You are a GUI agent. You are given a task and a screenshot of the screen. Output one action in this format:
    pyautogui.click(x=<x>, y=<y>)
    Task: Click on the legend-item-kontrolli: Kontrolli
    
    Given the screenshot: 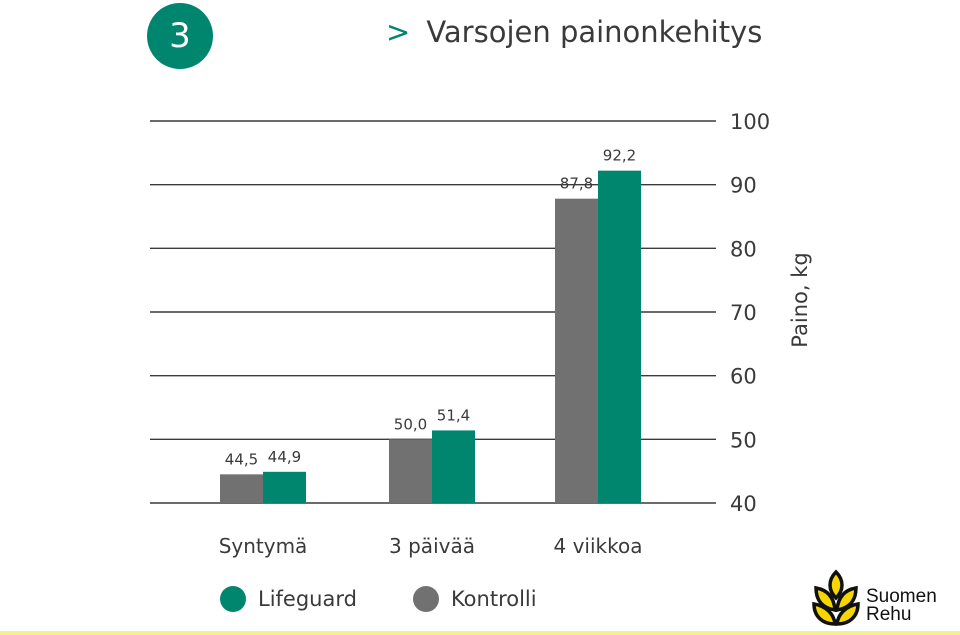 What is the action you would take?
    pyautogui.click(x=474, y=599)
    